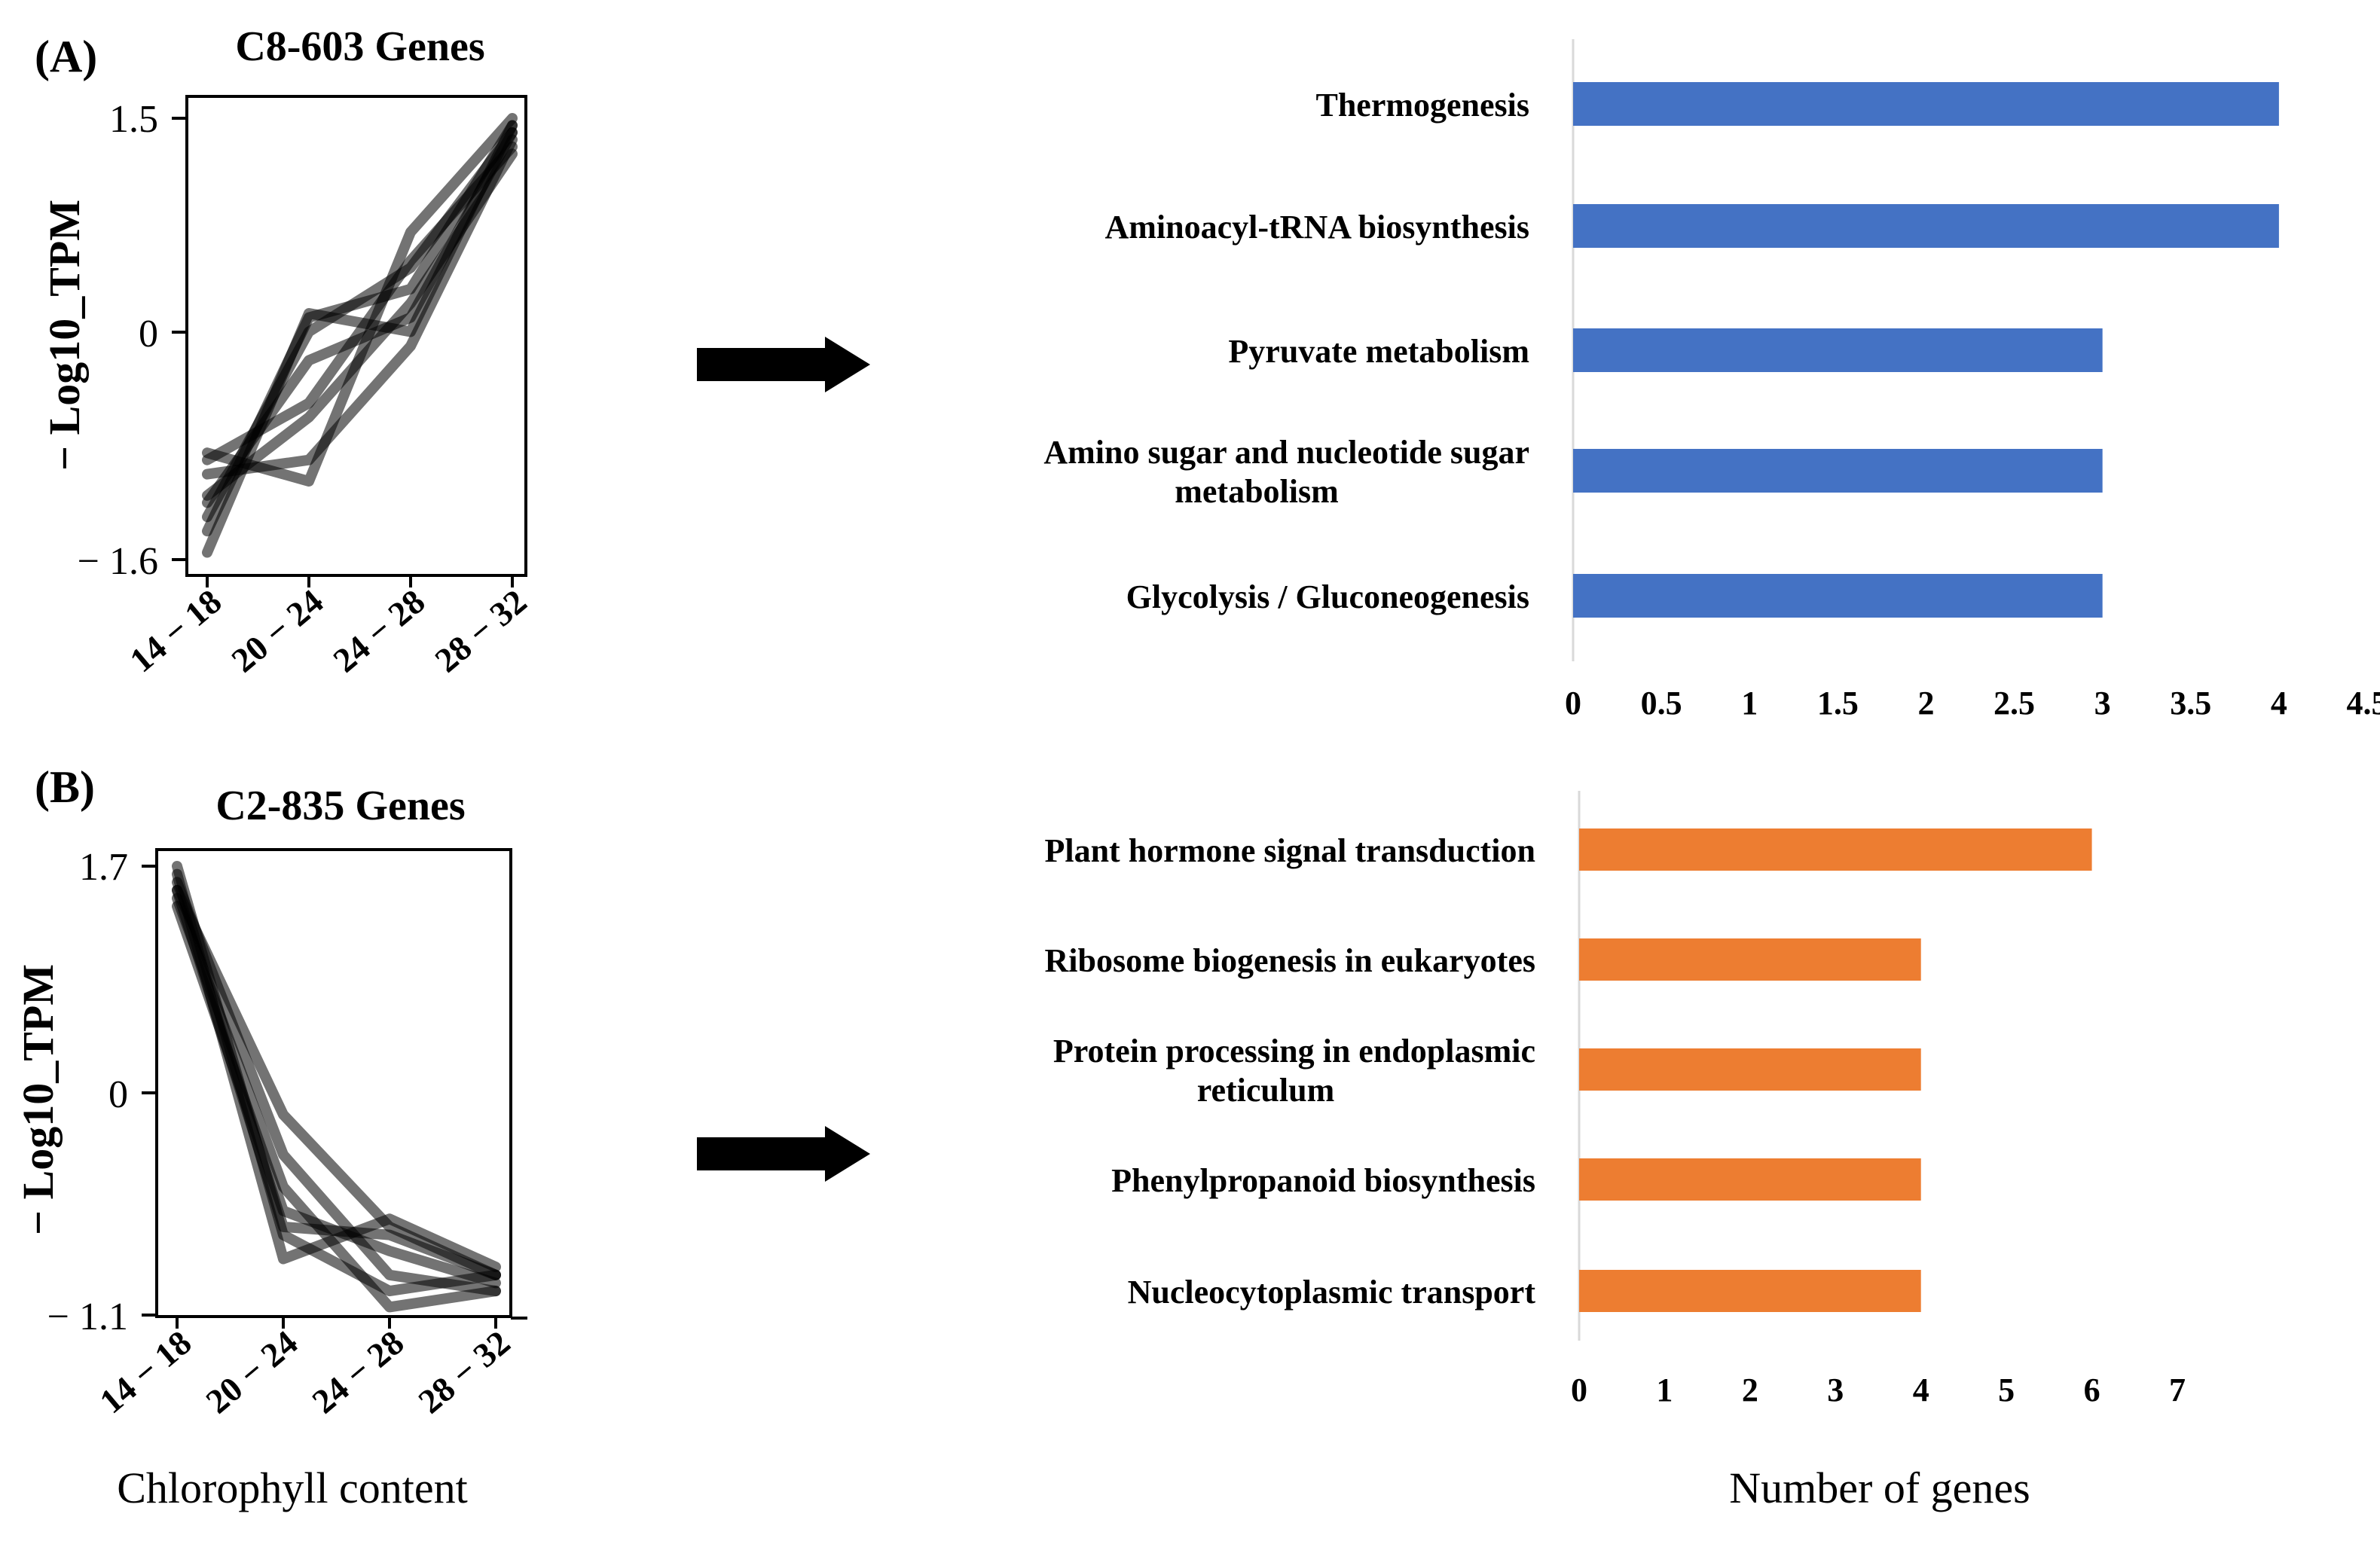  What do you see at coordinates (1257, 491) in the screenshot?
I see `panel-a-category-label-4-line-2: metabolism` at bounding box center [1257, 491].